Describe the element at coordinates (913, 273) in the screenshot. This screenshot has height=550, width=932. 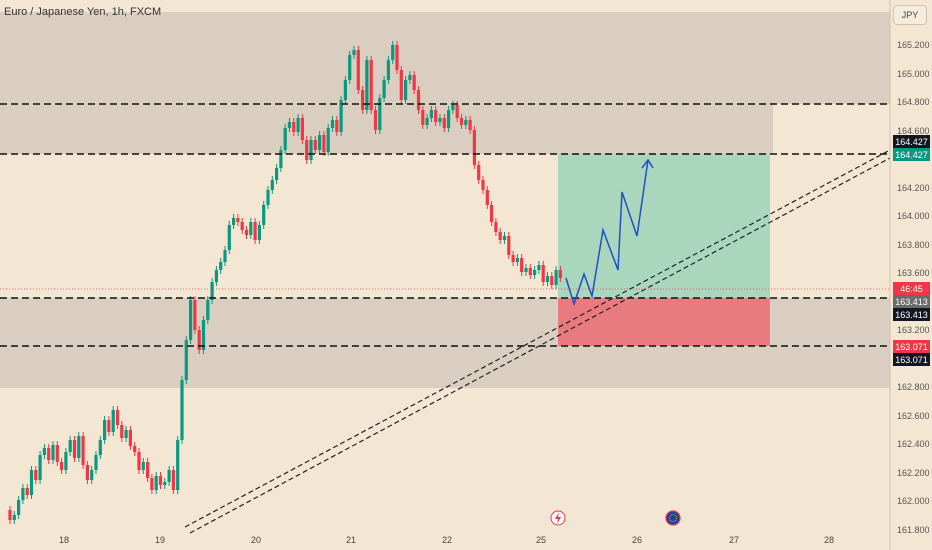
I see `price-tick-label: 163.600` at that location.